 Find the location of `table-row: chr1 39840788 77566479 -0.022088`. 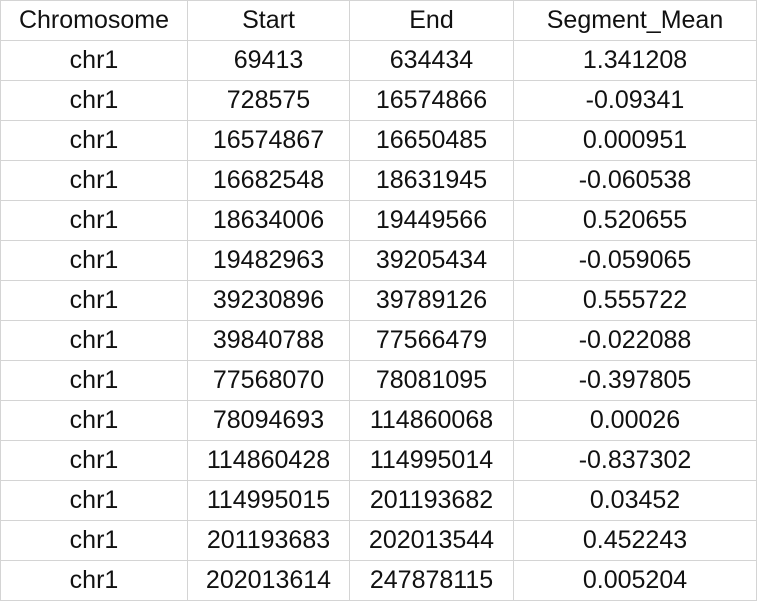

table-row: chr1 39840788 77566479 -0.022088 is located at coordinates (378, 340).